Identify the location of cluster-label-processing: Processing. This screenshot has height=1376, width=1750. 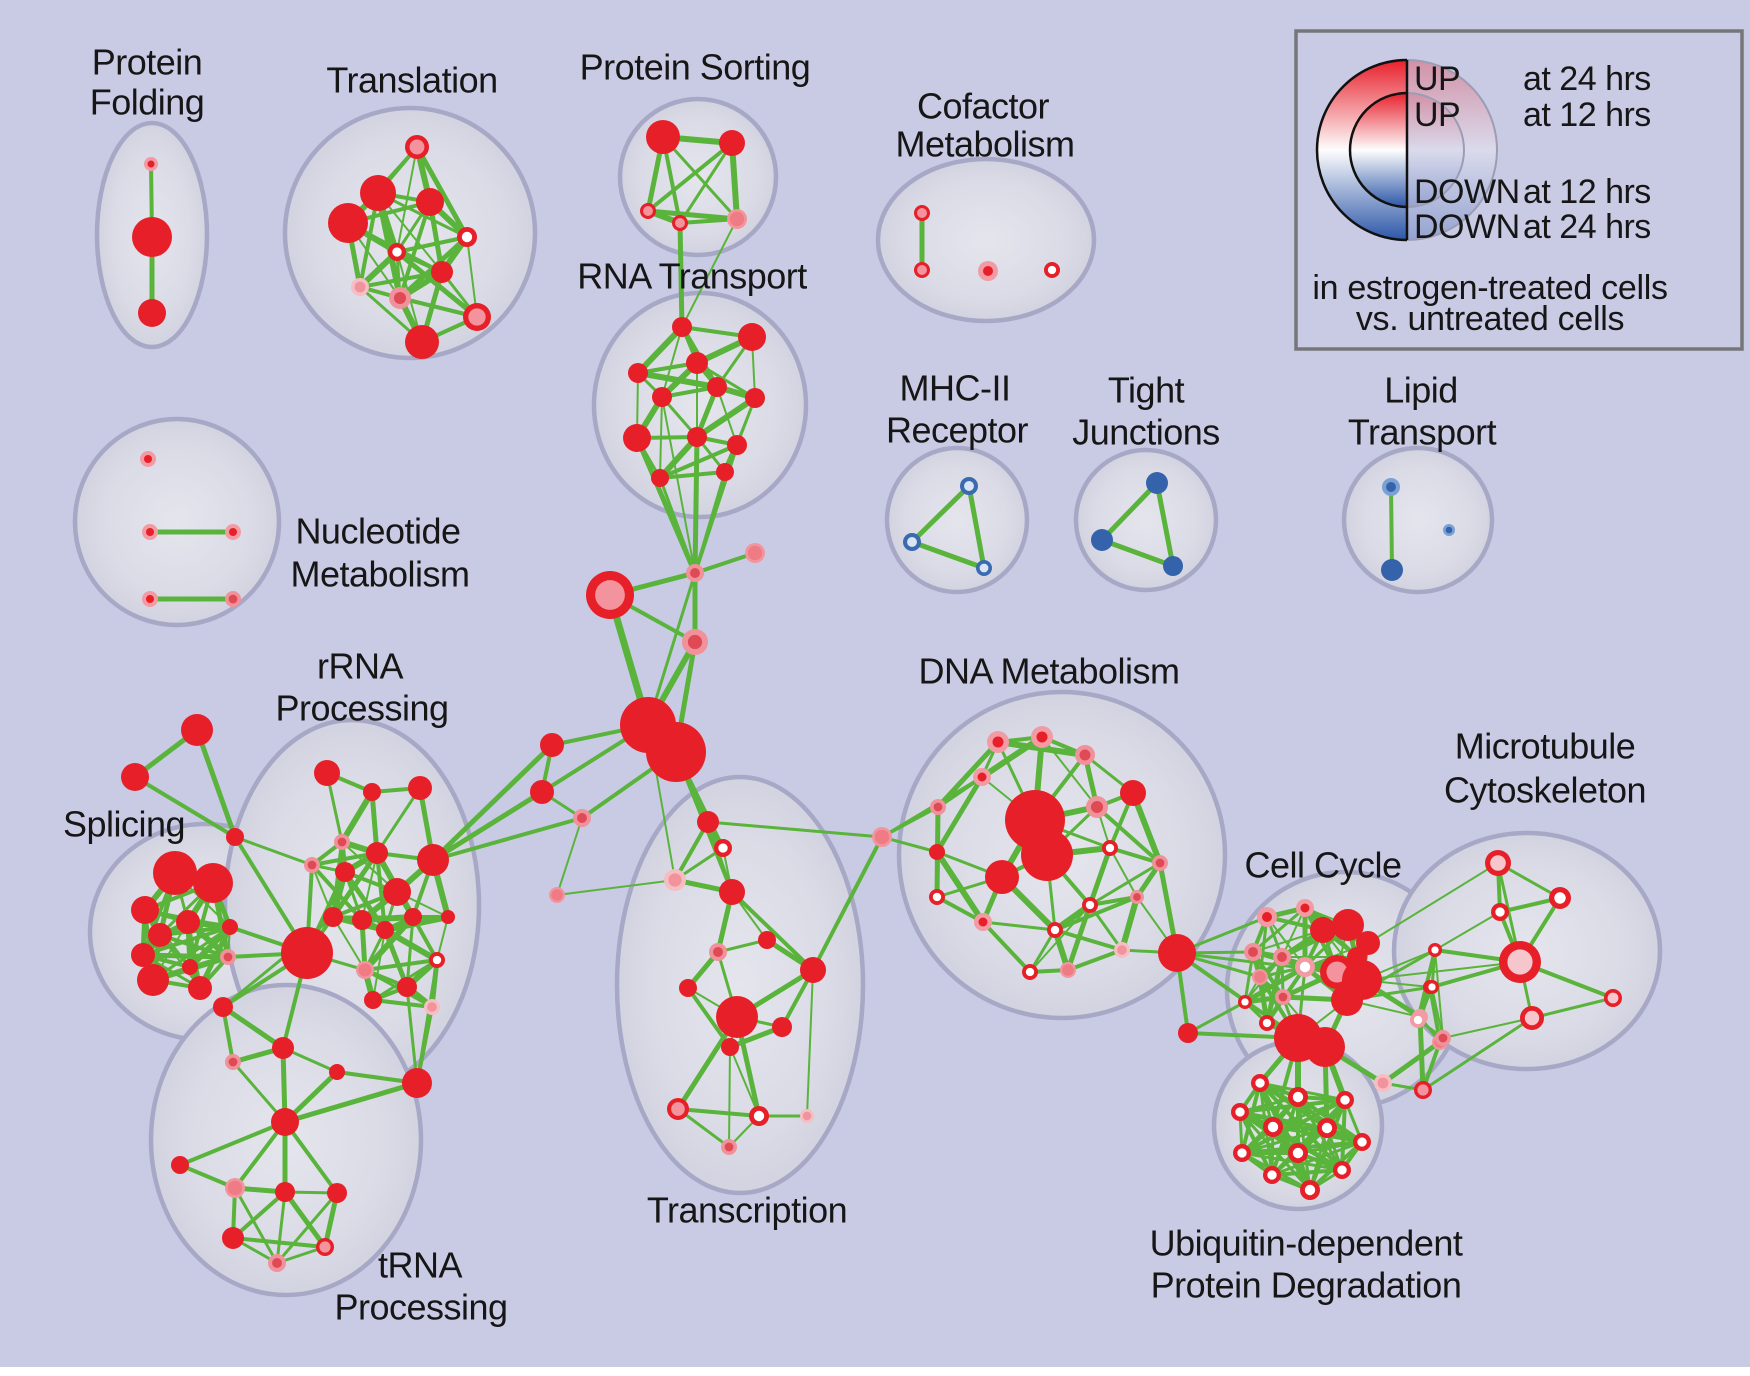
(420, 1307).